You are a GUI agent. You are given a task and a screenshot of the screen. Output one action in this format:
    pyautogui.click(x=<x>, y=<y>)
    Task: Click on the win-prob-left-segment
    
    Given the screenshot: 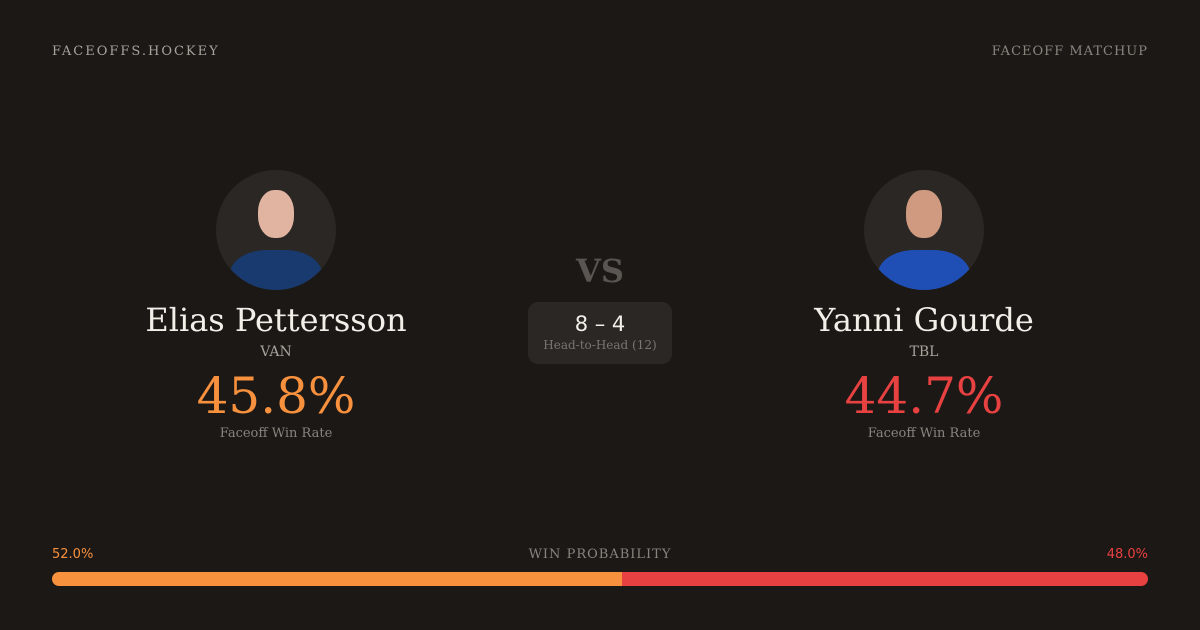 What is the action you would take?
    pyautogui.click(x=337, y=579)
    